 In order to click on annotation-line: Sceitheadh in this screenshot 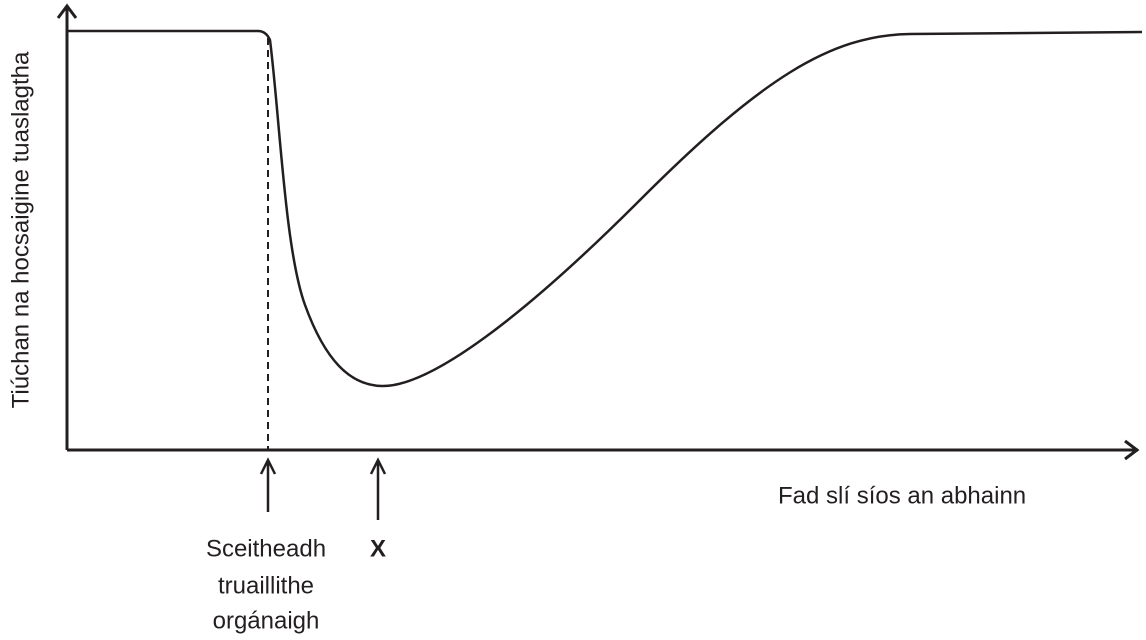, I will do `click(266, 548)`.